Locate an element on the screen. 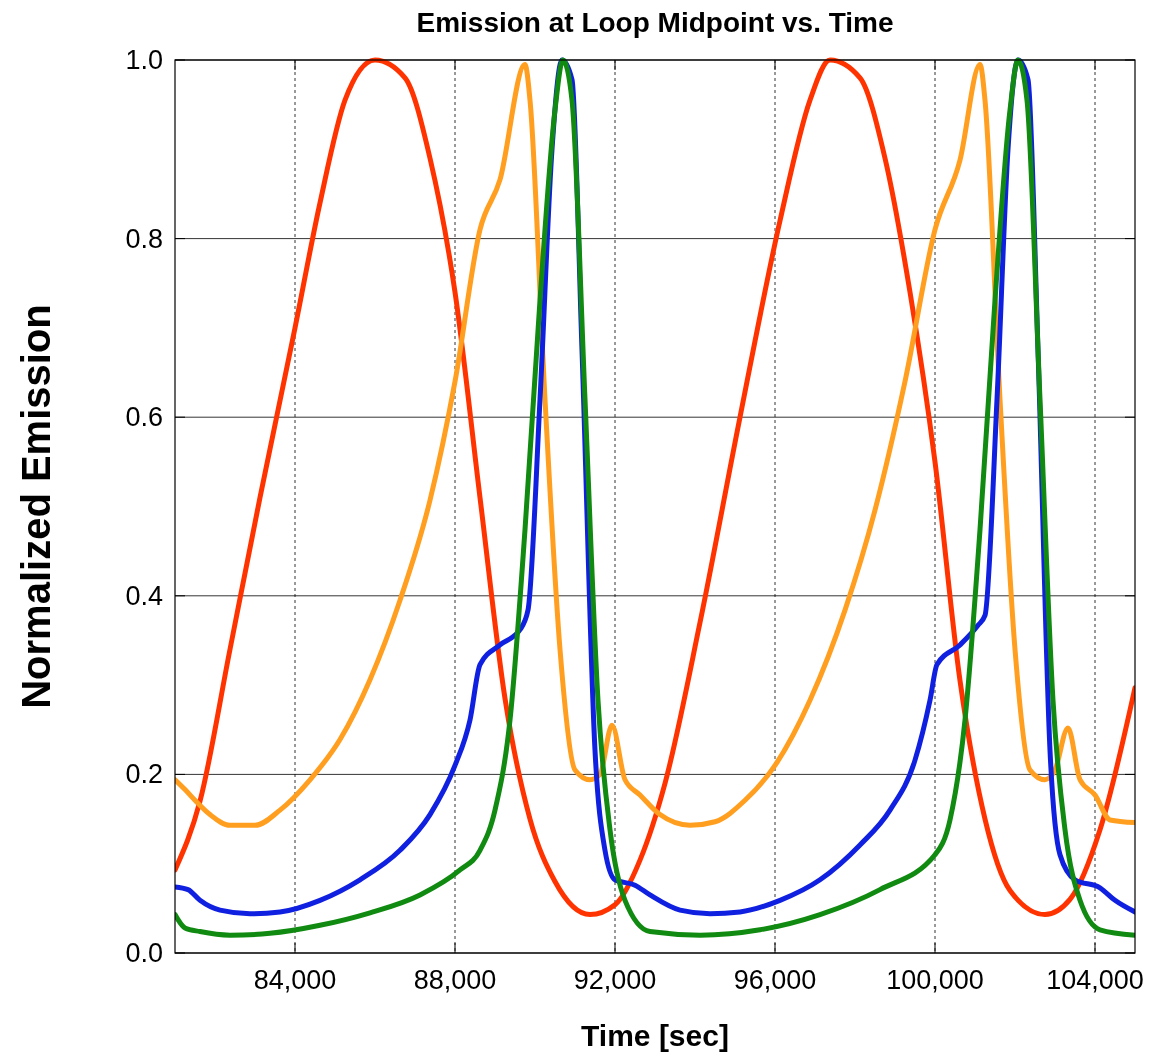 The image size is (1167, 1058). x-tick-label: 88,000 is located at coordinates (455, 980).